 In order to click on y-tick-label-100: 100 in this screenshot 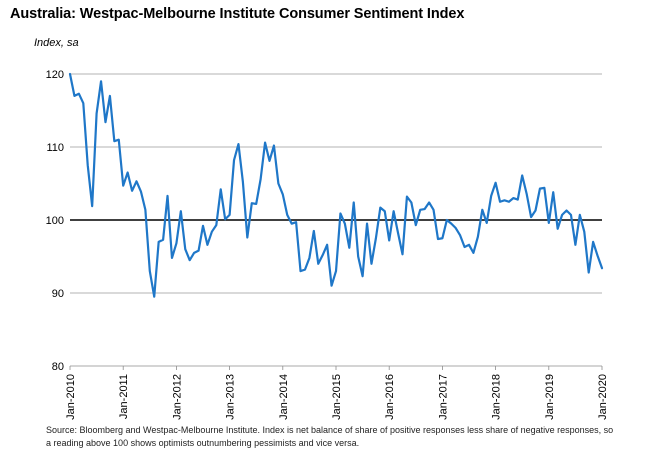, I will do `click(55, 221)`.